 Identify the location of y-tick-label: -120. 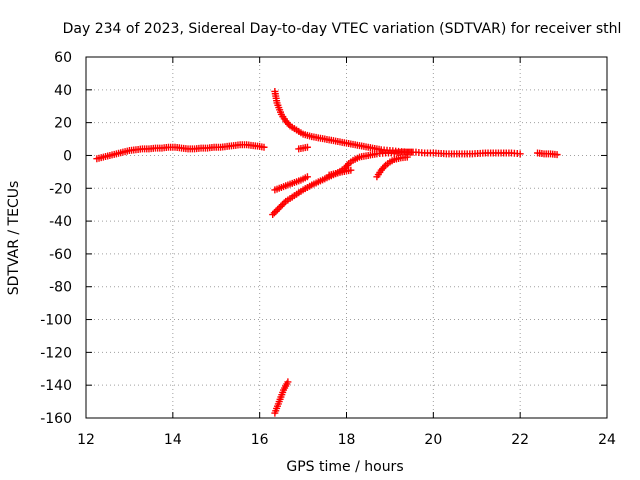
(56, 353).